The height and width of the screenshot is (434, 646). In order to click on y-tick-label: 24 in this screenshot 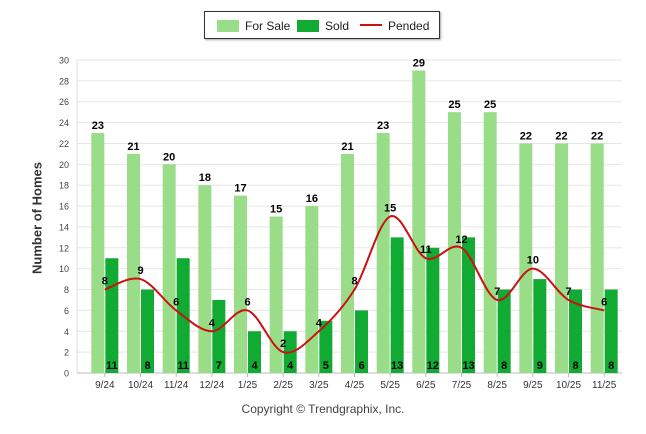, I will do `click(64, 123)`.